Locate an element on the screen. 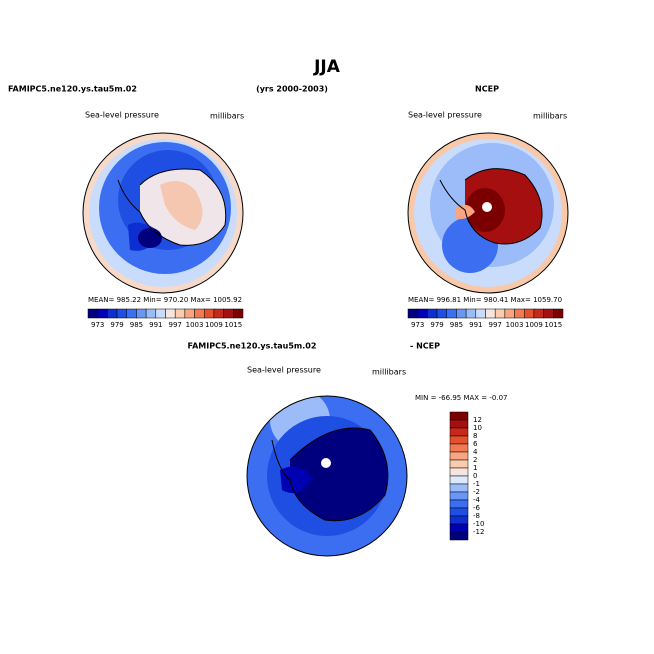 The image size is (654, 654). colorbar-label: 0 is located at coordinates (475, 476).